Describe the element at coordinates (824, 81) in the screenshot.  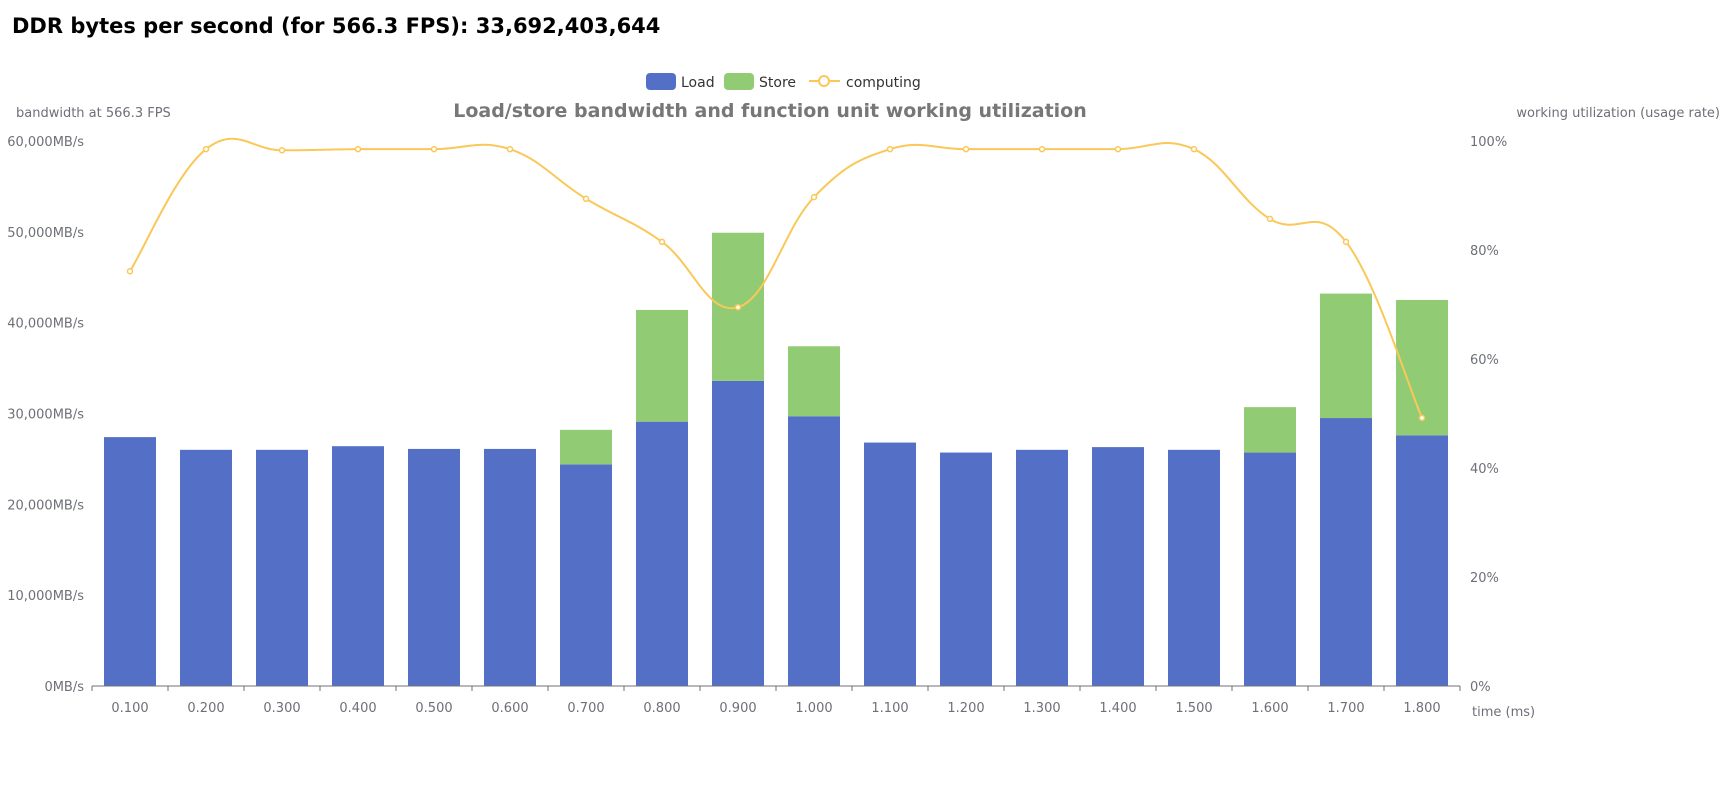
I see `legend-computing-icon` at that location.